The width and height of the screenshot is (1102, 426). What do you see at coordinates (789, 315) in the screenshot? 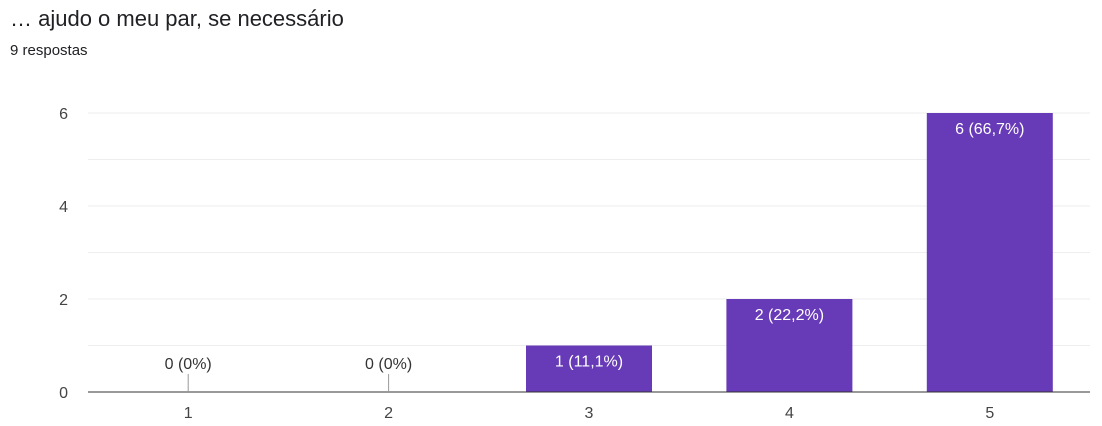
I see `data-label-4: 2 (22,2%)` at bounding box center [789, 315].